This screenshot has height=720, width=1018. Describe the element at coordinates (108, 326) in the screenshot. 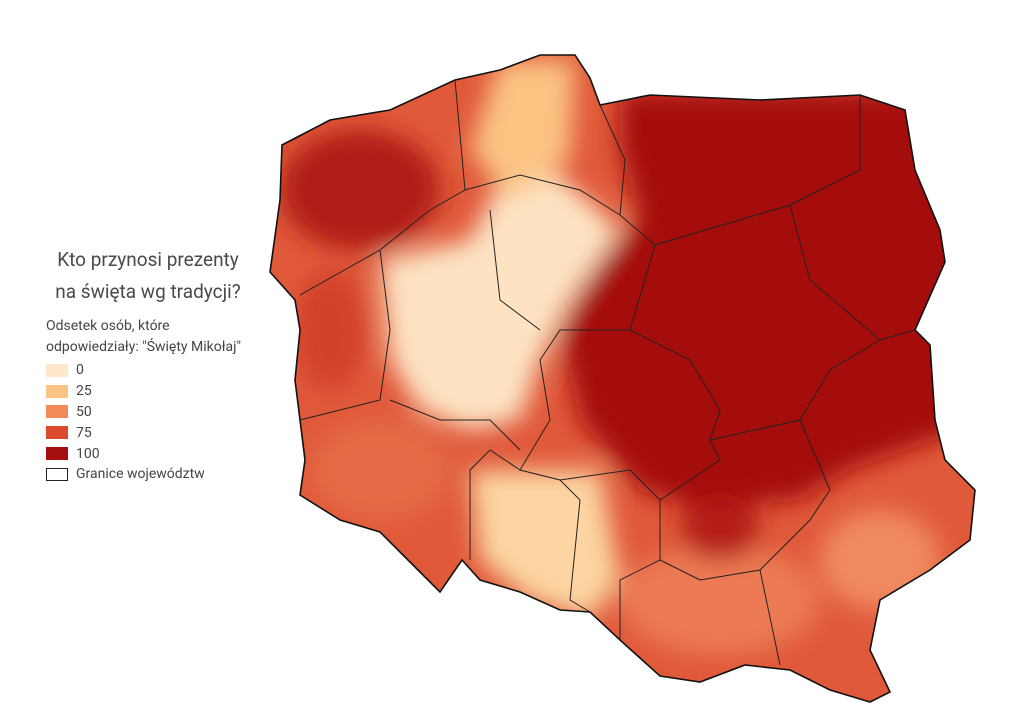

I see `legend-subtitle-line: Odsetek osób, które` at that location.